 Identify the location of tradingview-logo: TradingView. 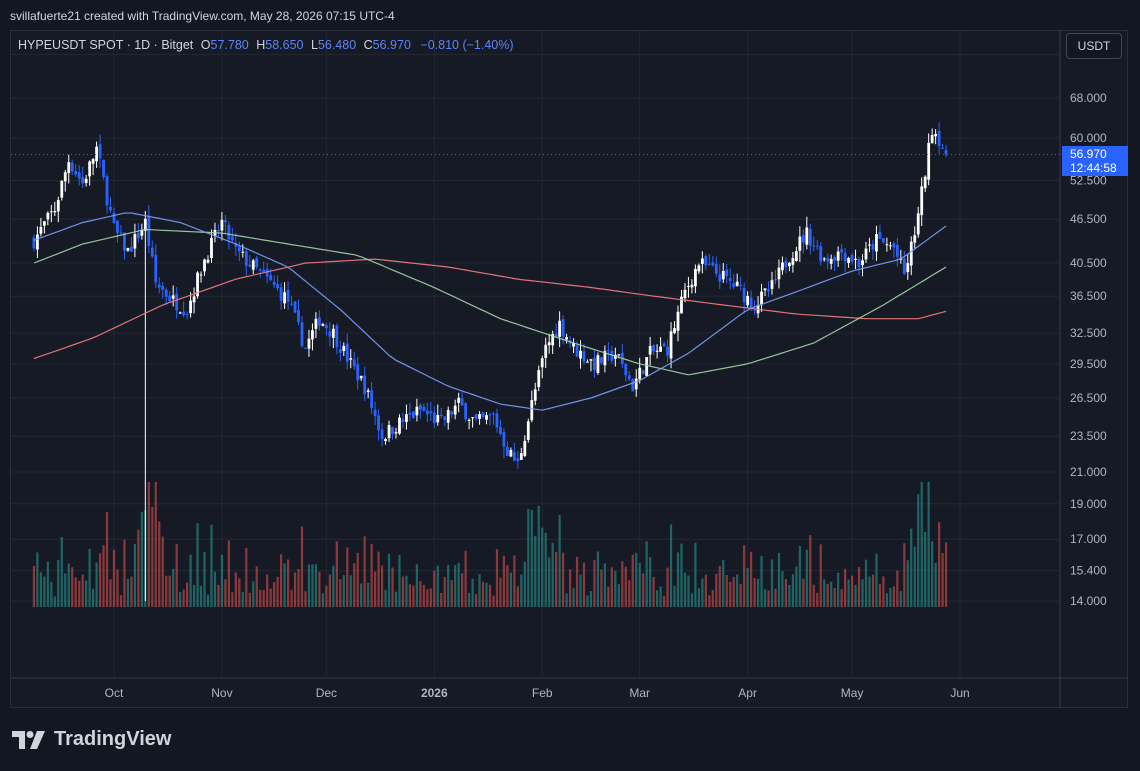
(91, 739).